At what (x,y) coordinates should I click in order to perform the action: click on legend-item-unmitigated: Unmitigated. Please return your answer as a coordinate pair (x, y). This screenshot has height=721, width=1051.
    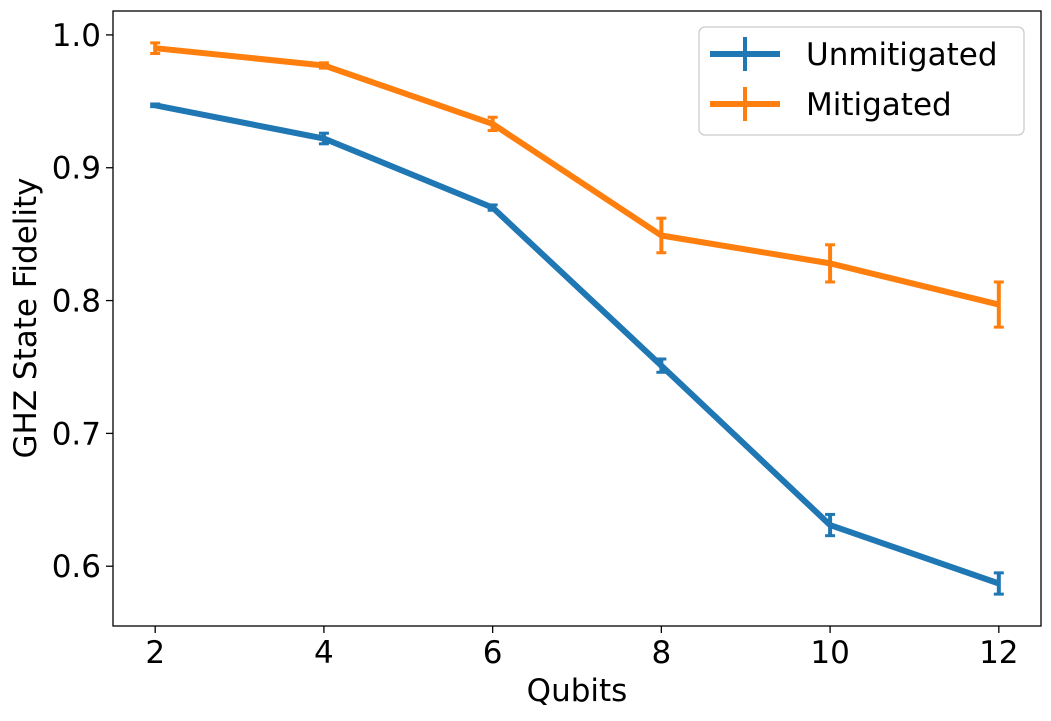
    Looking at the image, I should click on (854, 55).